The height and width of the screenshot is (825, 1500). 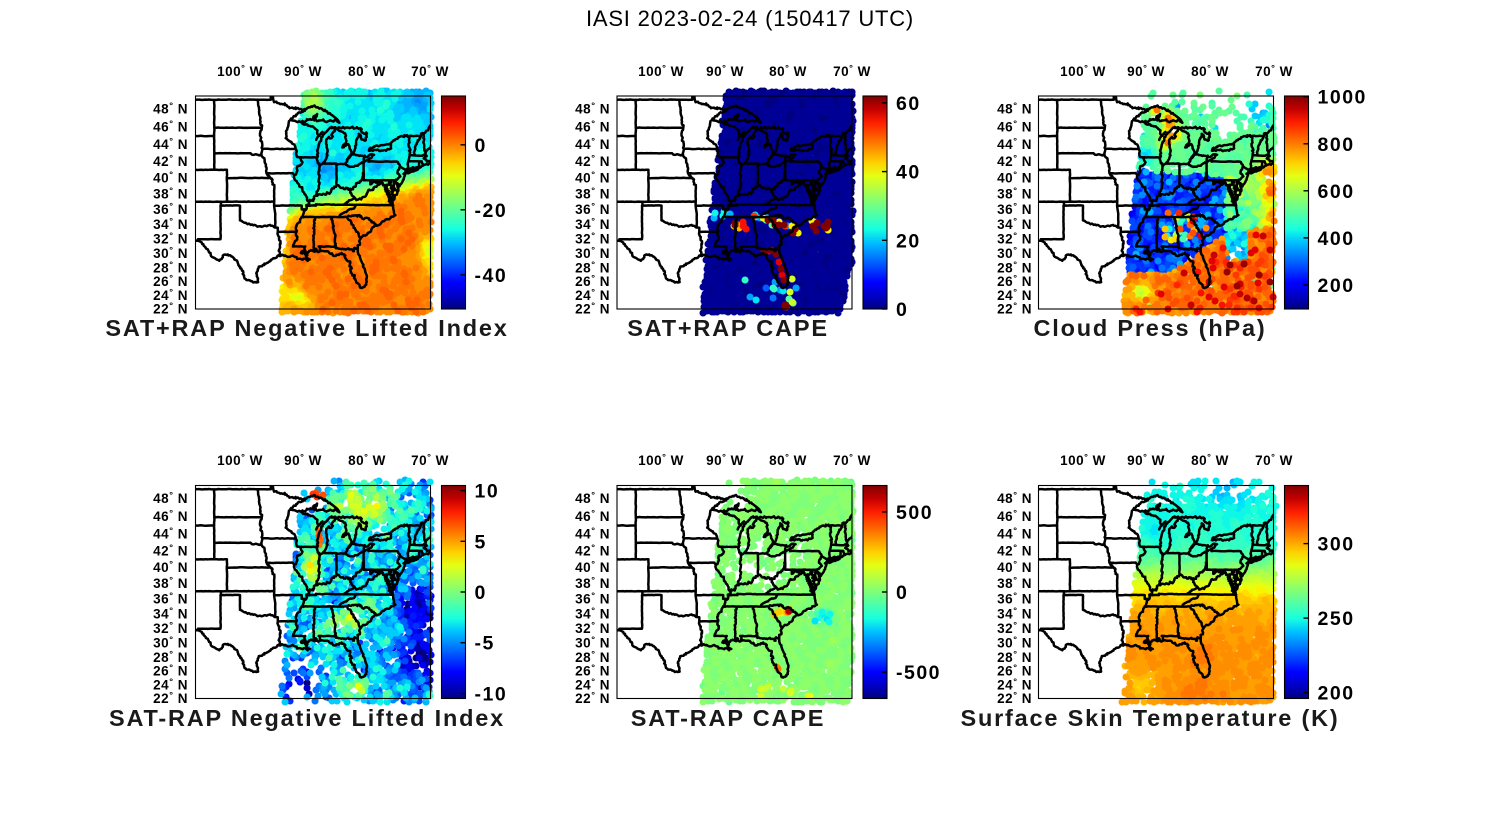 I want to click on svg-text: 600, so click(x=1336, y=192).